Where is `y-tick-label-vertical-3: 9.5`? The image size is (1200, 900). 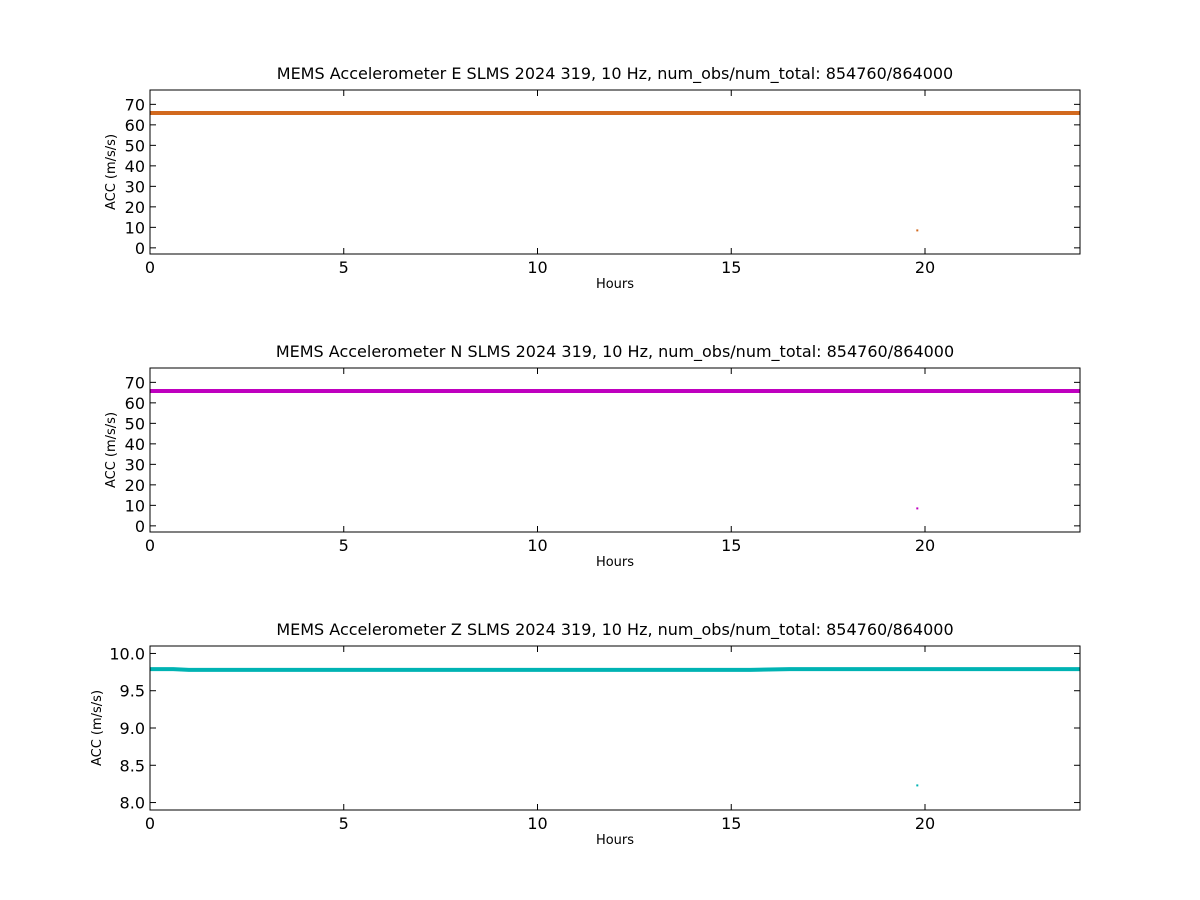
y-tick-label-vertical-3: 9.5 is located at coordinates (132, 691).